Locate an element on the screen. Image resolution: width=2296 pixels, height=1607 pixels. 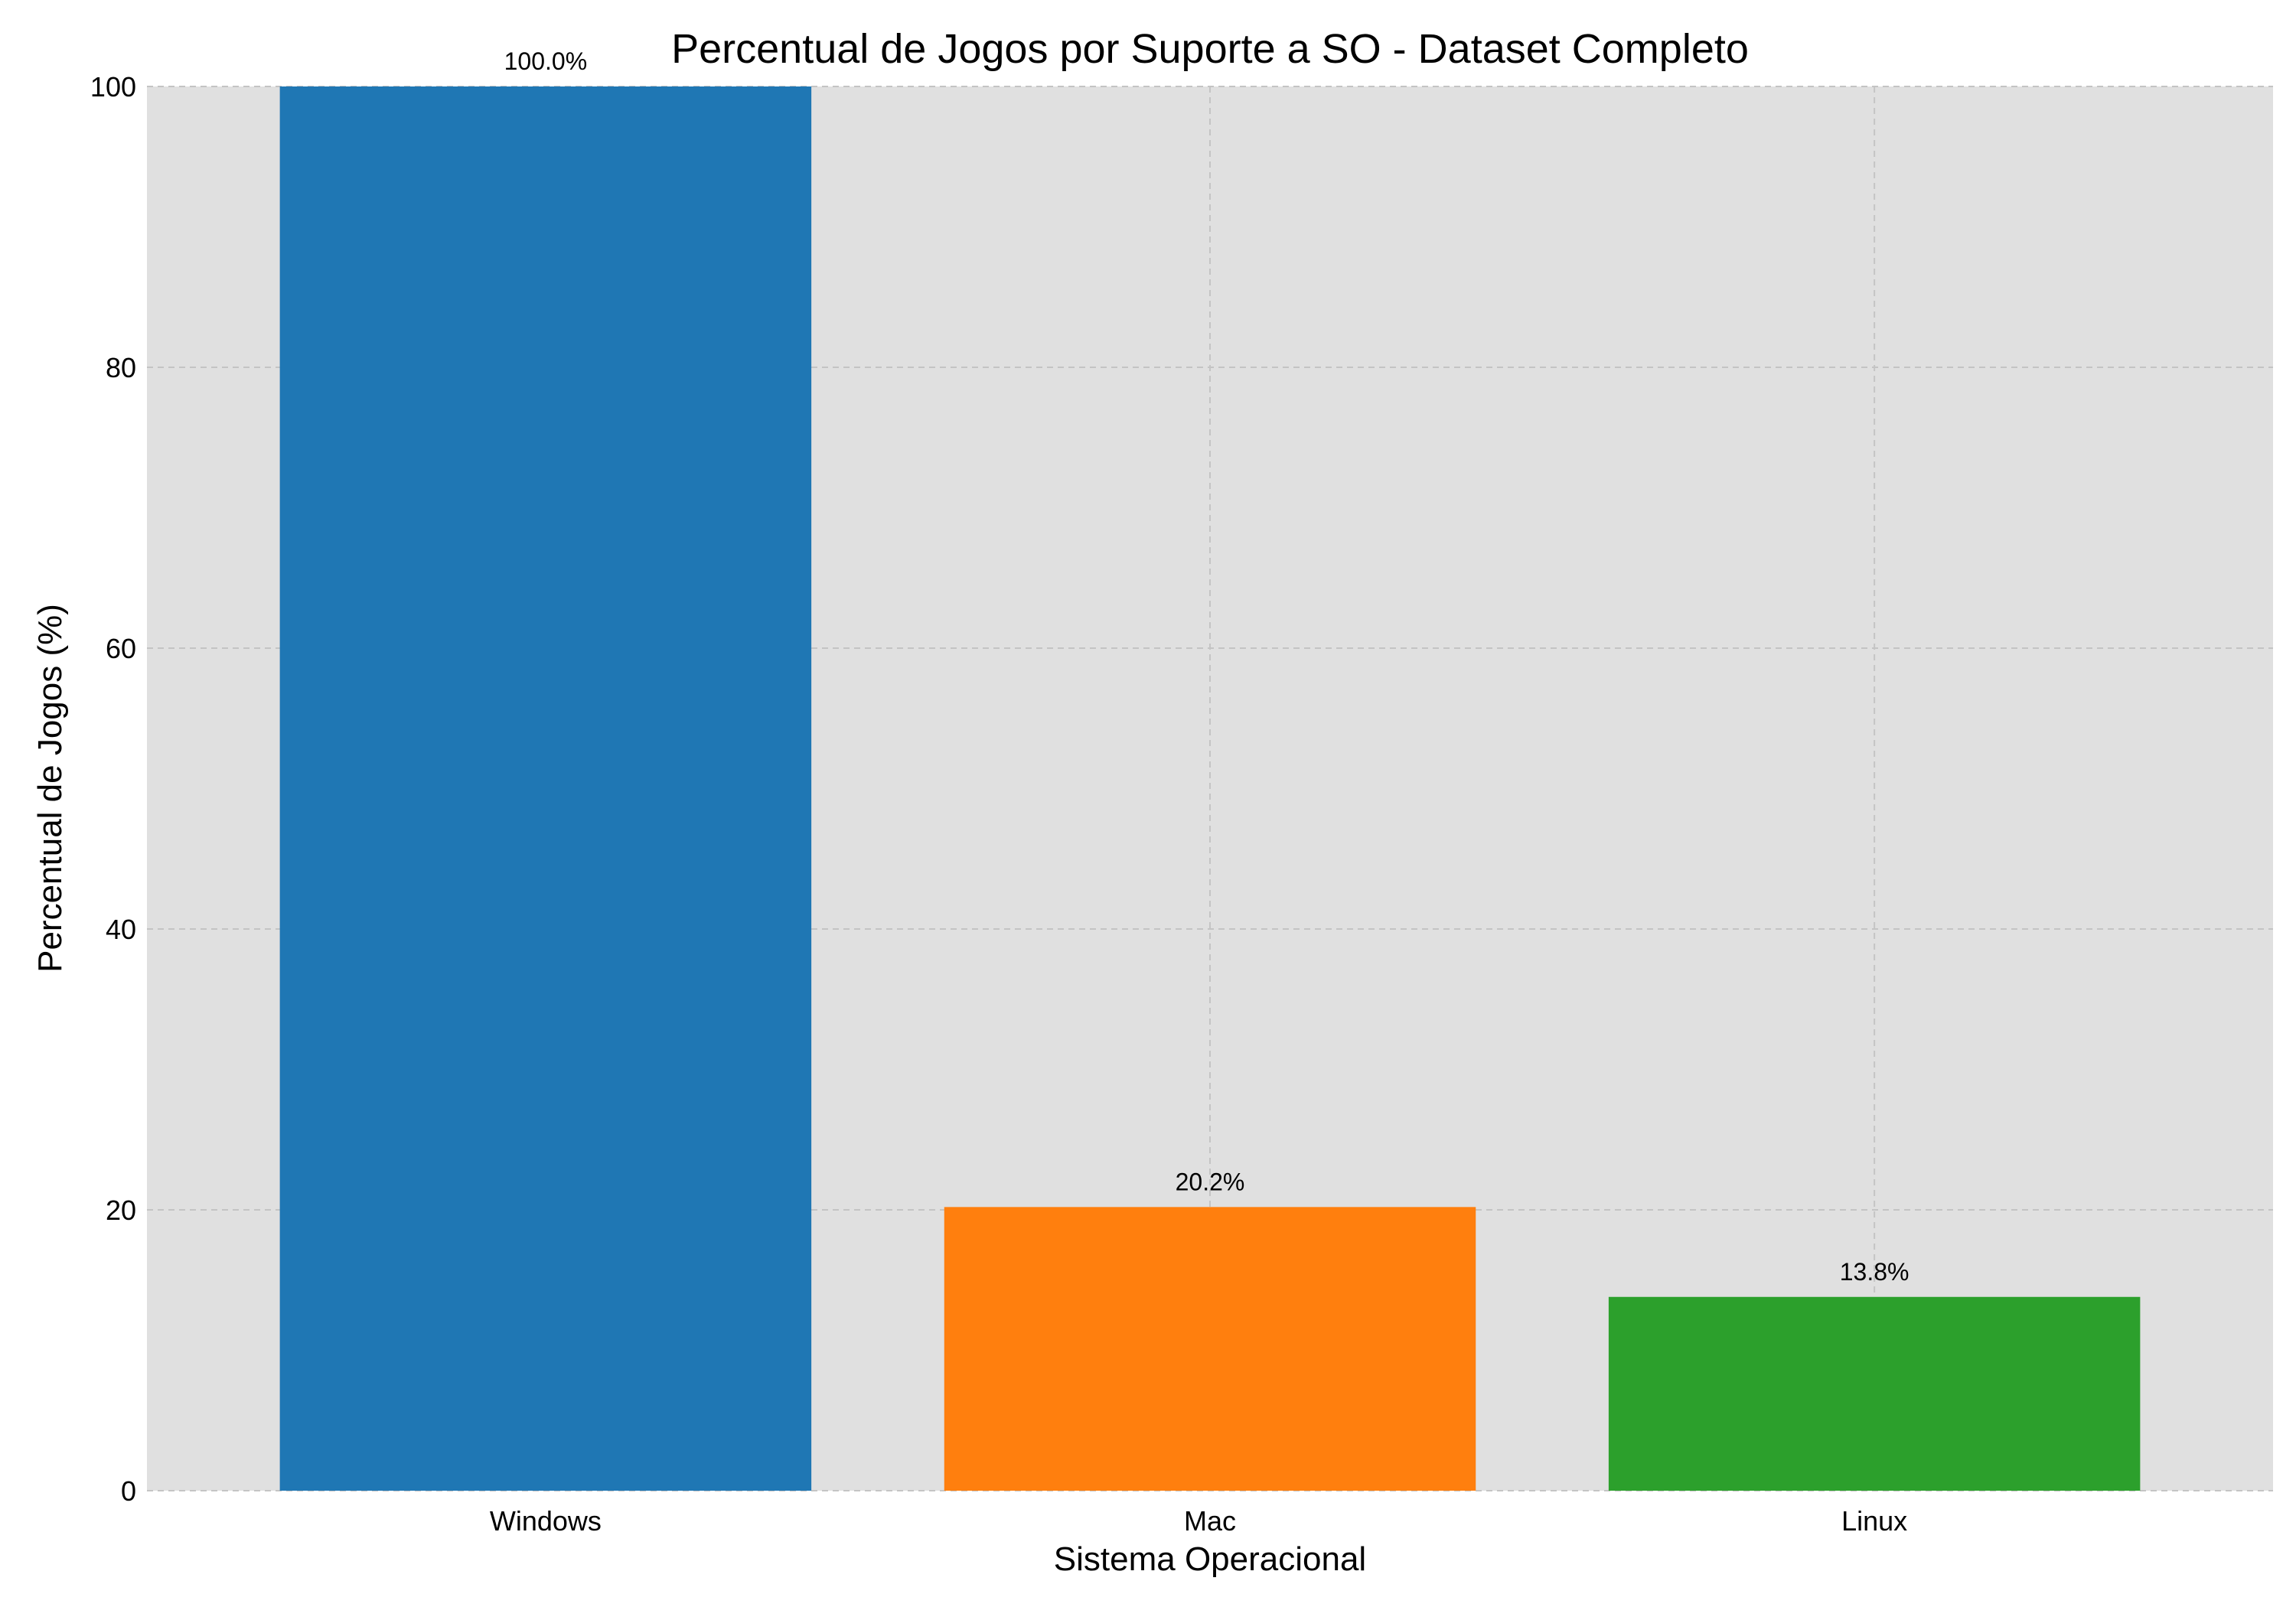
x-axis-ticks: Windows Mac Linux is located at coordinates (1198, 1521).